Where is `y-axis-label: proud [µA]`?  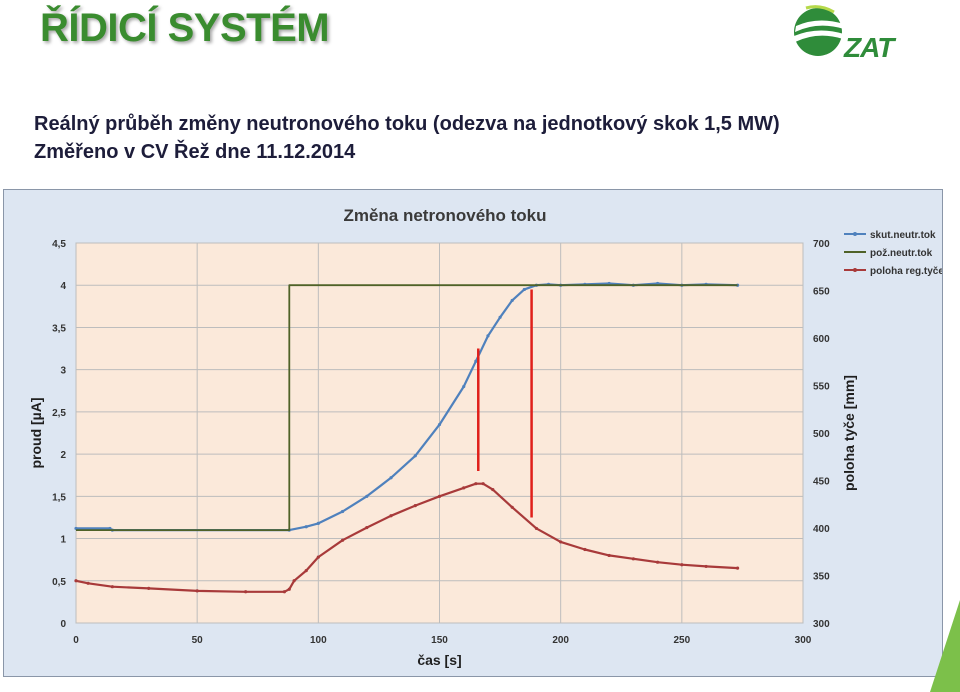 y-axis-label: proud [µA] is located at coordinates (36, 432).